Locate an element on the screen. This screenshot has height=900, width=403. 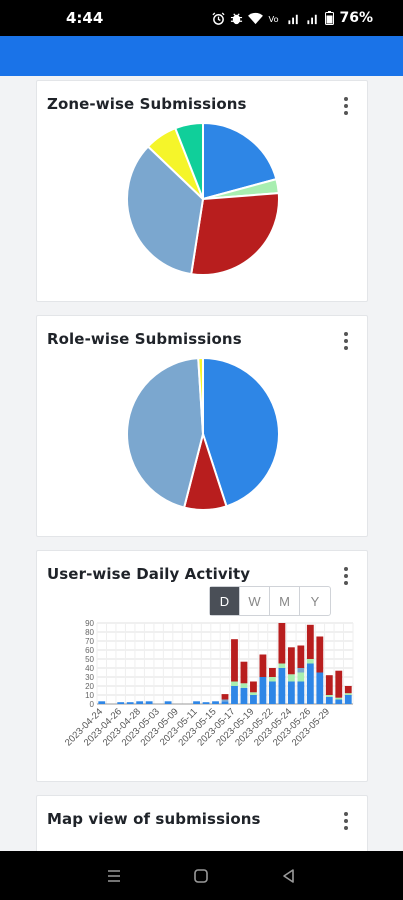
range-tab-day: D is located at coordinates (225, 601).